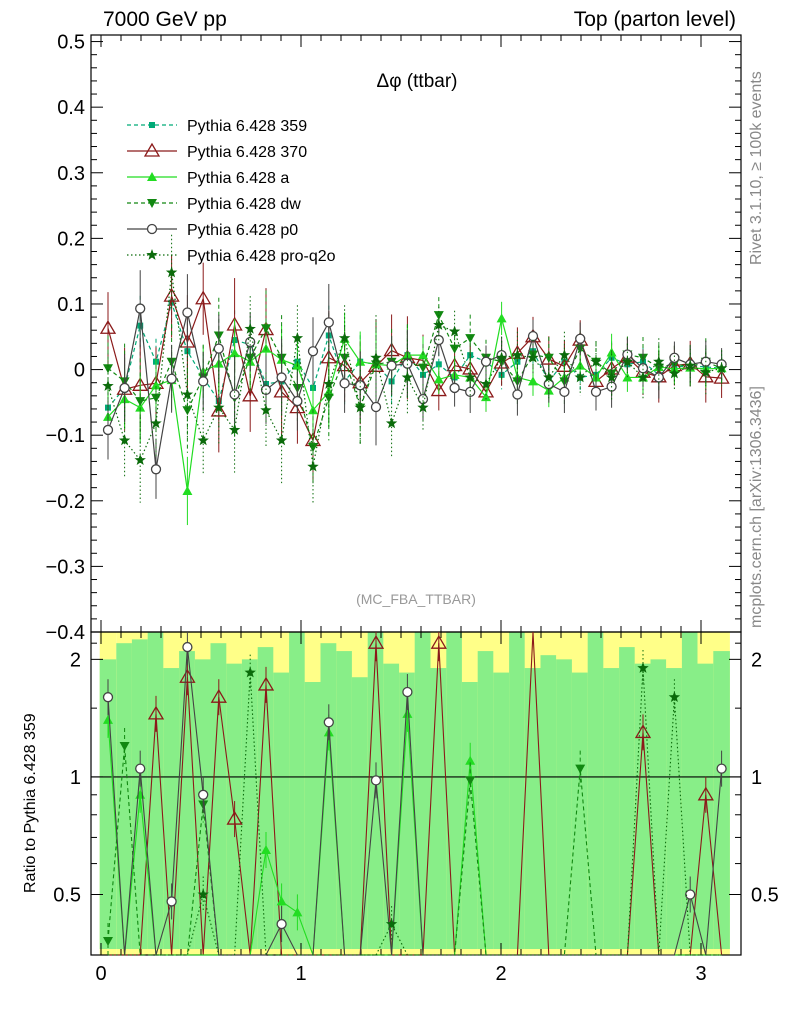 Image resolution: width=786 pixels, height=1024 pixels. I want to click on main-y-tick-label: 0, so click(79, 371).